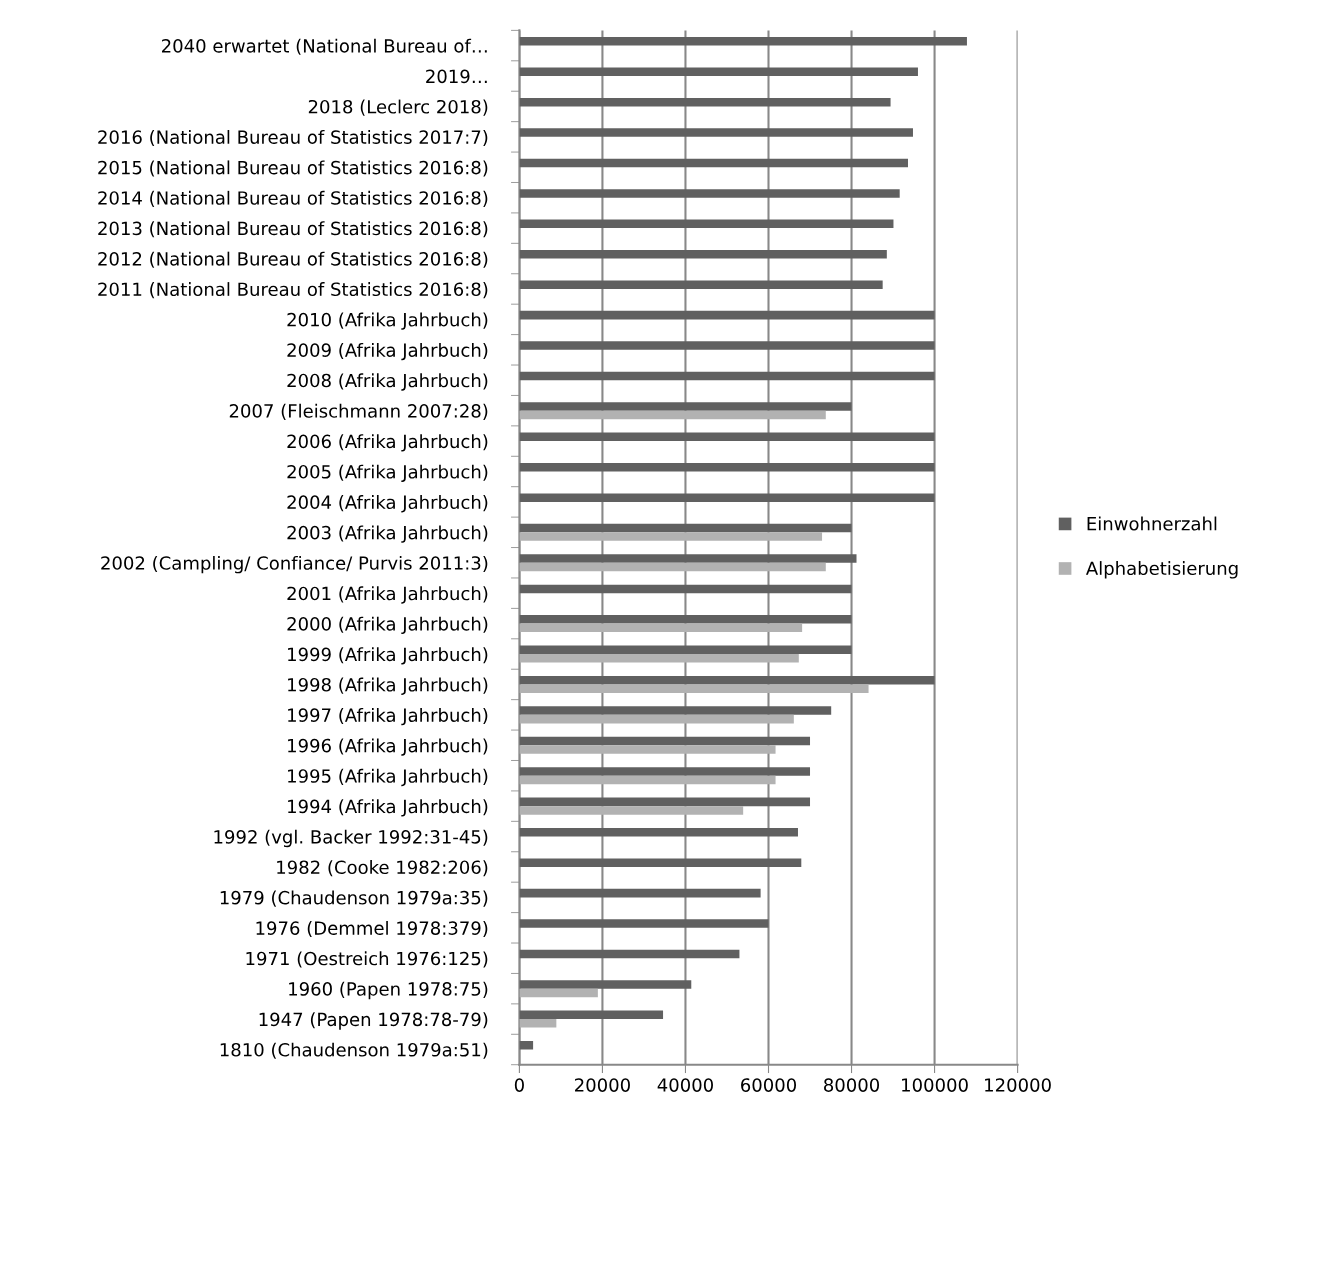 This screenshot has height=1266, width=1325. What do you see at coordinates (1161, 570) in the screenshot?
I see `legend-label: Alphabetisierung` at bounding box center [1161, 570].